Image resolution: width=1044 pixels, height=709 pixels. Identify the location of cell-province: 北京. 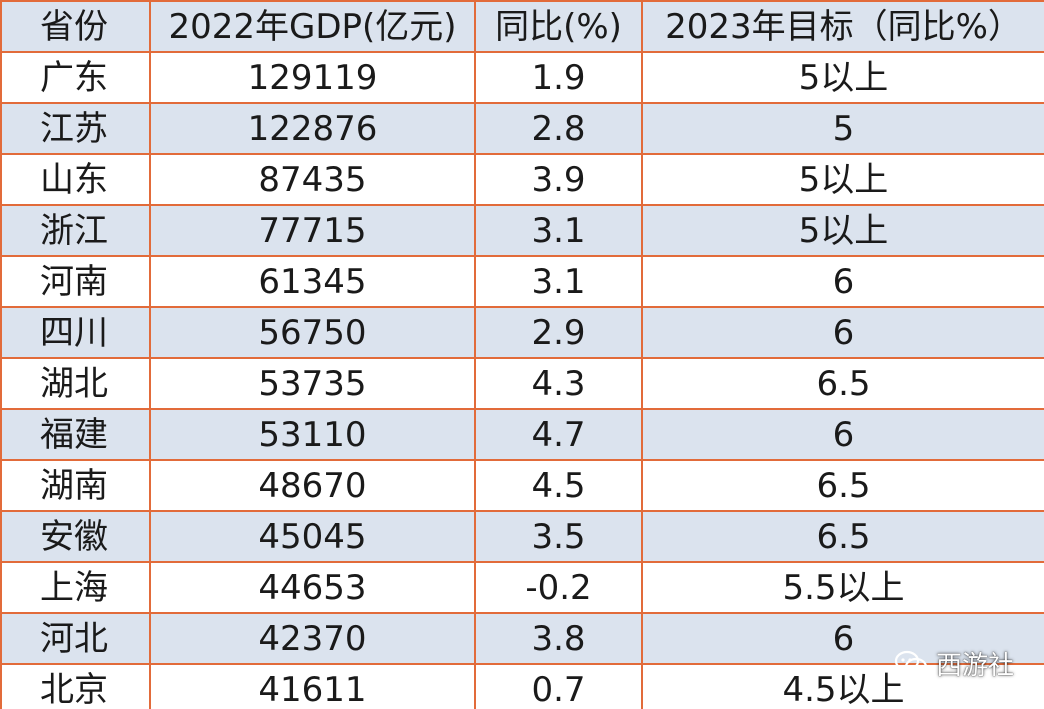
(75, 686).